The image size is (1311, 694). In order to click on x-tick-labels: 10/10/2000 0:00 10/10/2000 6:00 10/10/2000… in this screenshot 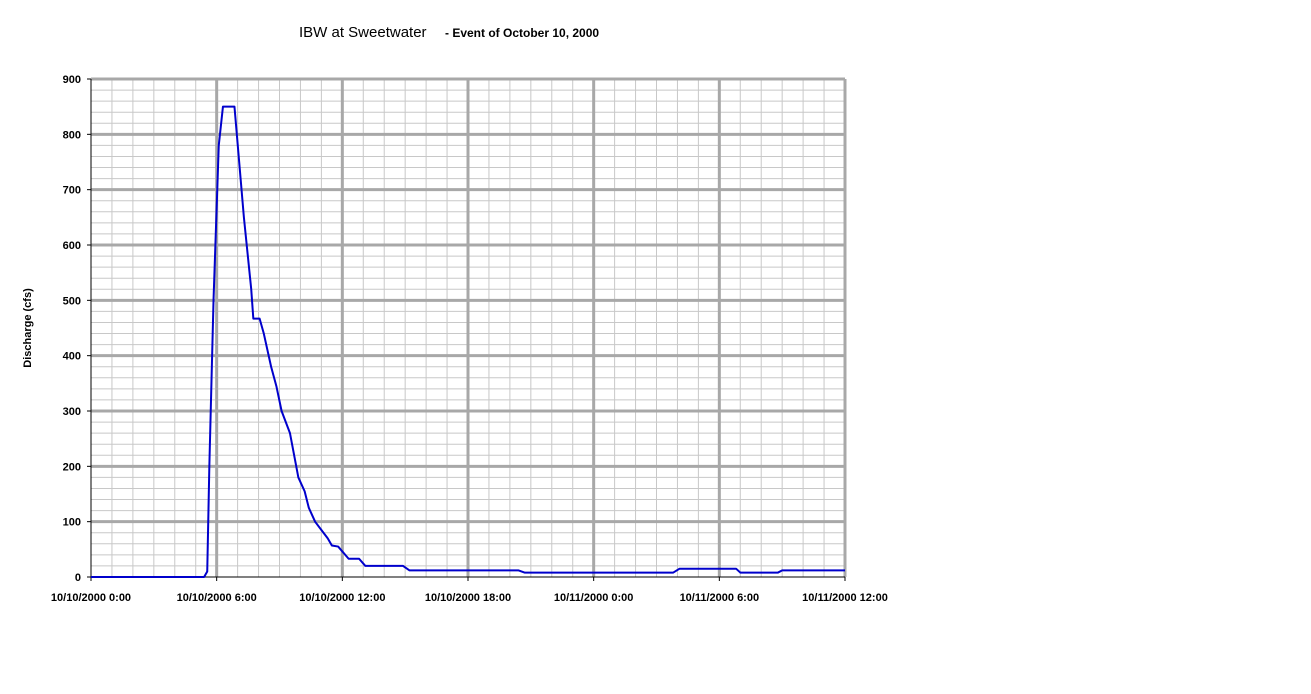, I will do `click(469, 598)`.